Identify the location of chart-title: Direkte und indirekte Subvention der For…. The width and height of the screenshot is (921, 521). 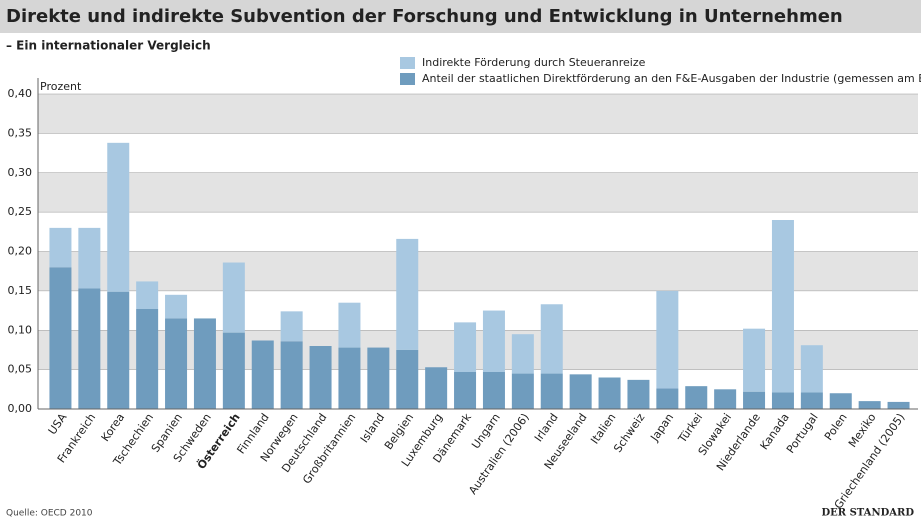
(424, 16).